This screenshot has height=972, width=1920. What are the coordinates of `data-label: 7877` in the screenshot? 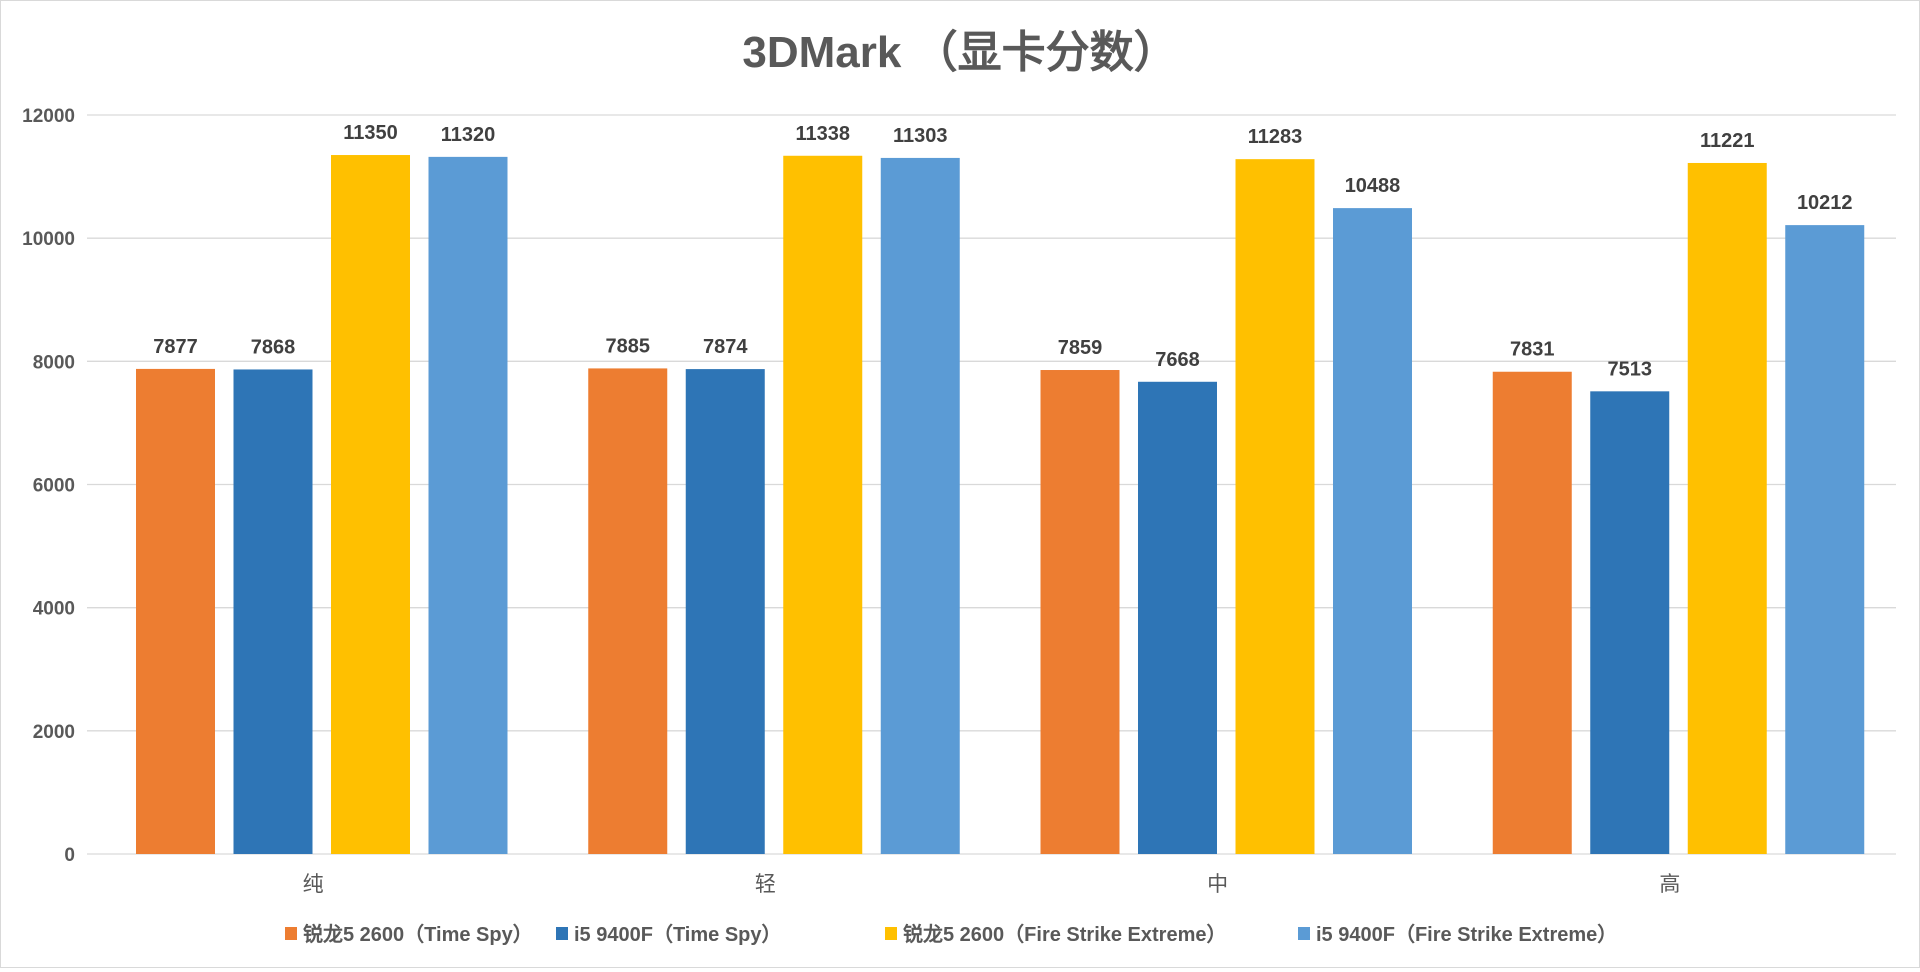 It's located at (175, 347).